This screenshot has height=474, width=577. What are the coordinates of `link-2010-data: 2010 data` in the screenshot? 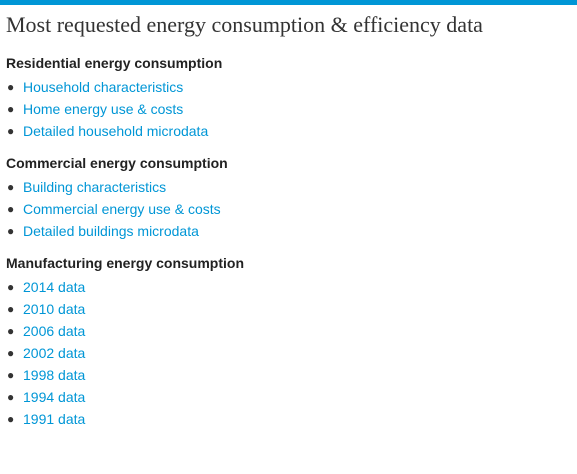 It's located at (54, 309).